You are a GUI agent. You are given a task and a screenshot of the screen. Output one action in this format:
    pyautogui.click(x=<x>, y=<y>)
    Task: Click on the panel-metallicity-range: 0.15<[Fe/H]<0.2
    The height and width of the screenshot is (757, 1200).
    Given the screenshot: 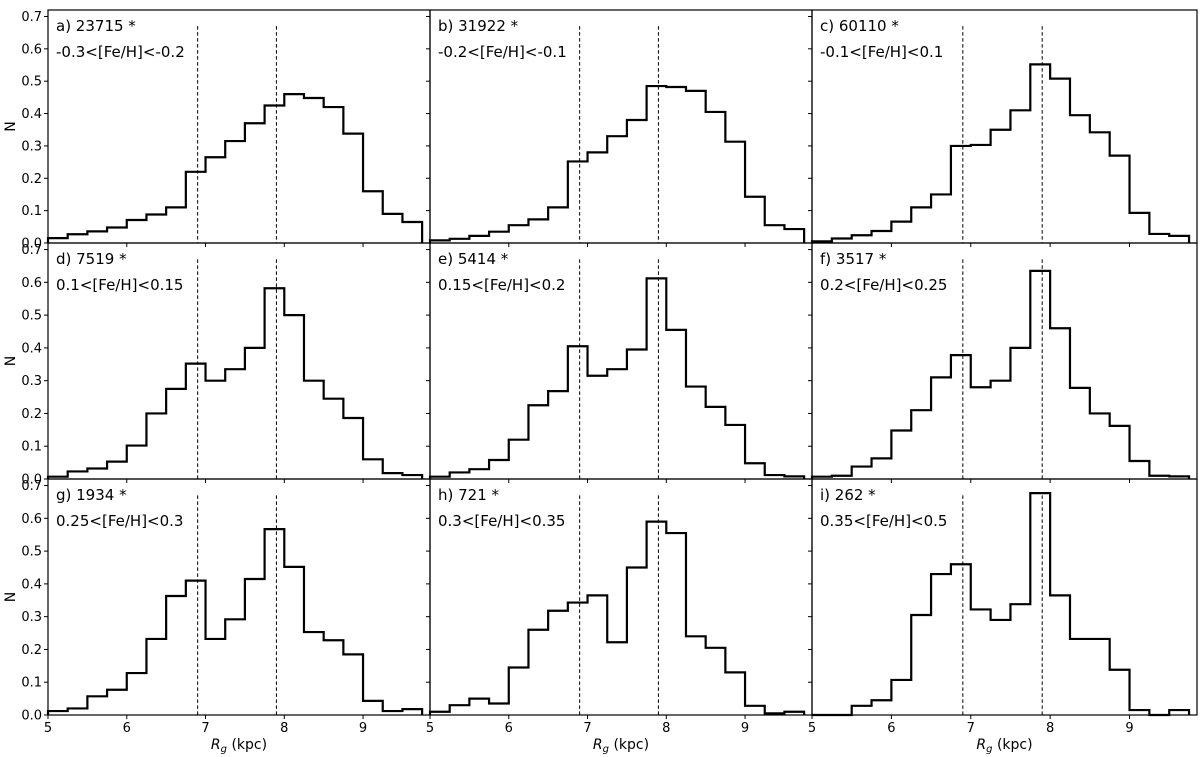 What is the action you would take?
    pyautogui.click(x=501, y=285)
    